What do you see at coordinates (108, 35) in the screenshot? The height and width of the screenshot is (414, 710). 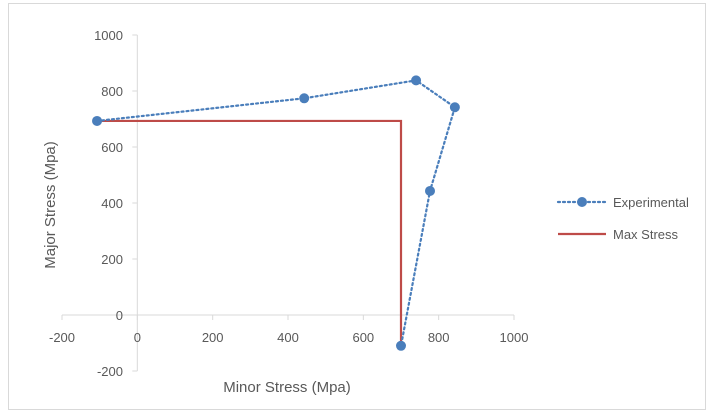 I see `y-tick-label: 1000` at bounding box center [108, 35].